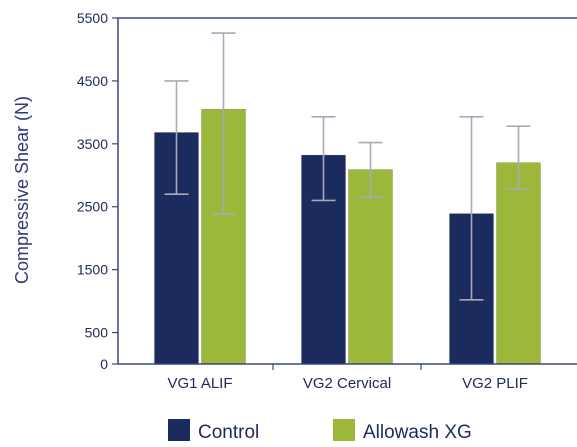  What do you see at coordinates (92, 18) in the screenshot?
I see `y-tick-label-5500: 5500` at bounding box center [92, 18].